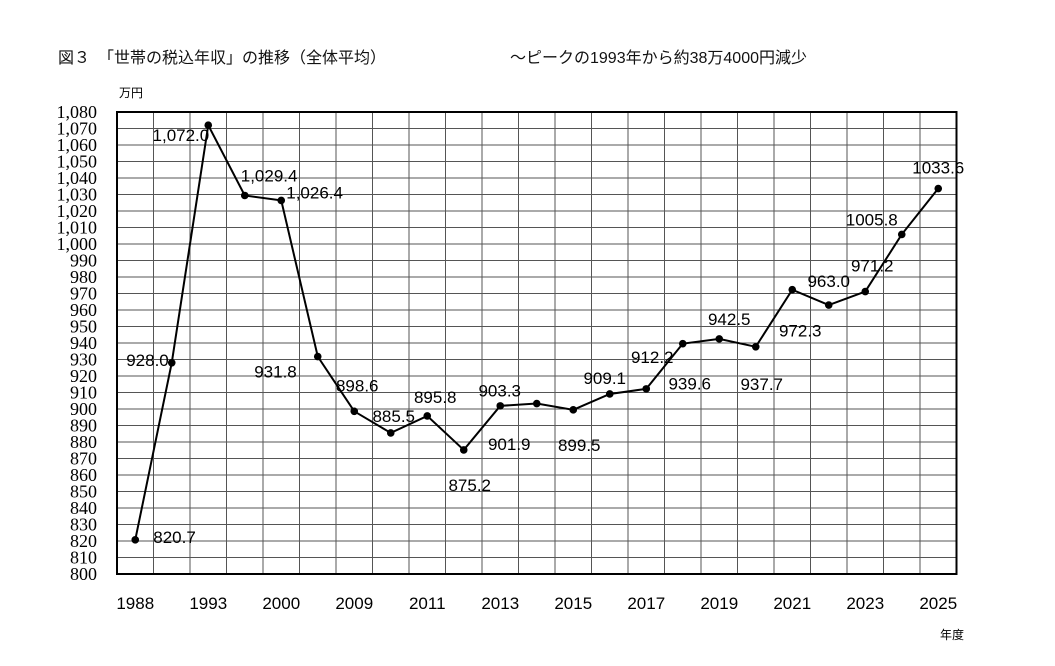 Image resolution: width=1055 pixels, height=666 pixels. What do you see at coordinates (314, 192) in the screenshot?
I see `data-label: 1,026.4` at bounding box center [314, 192].